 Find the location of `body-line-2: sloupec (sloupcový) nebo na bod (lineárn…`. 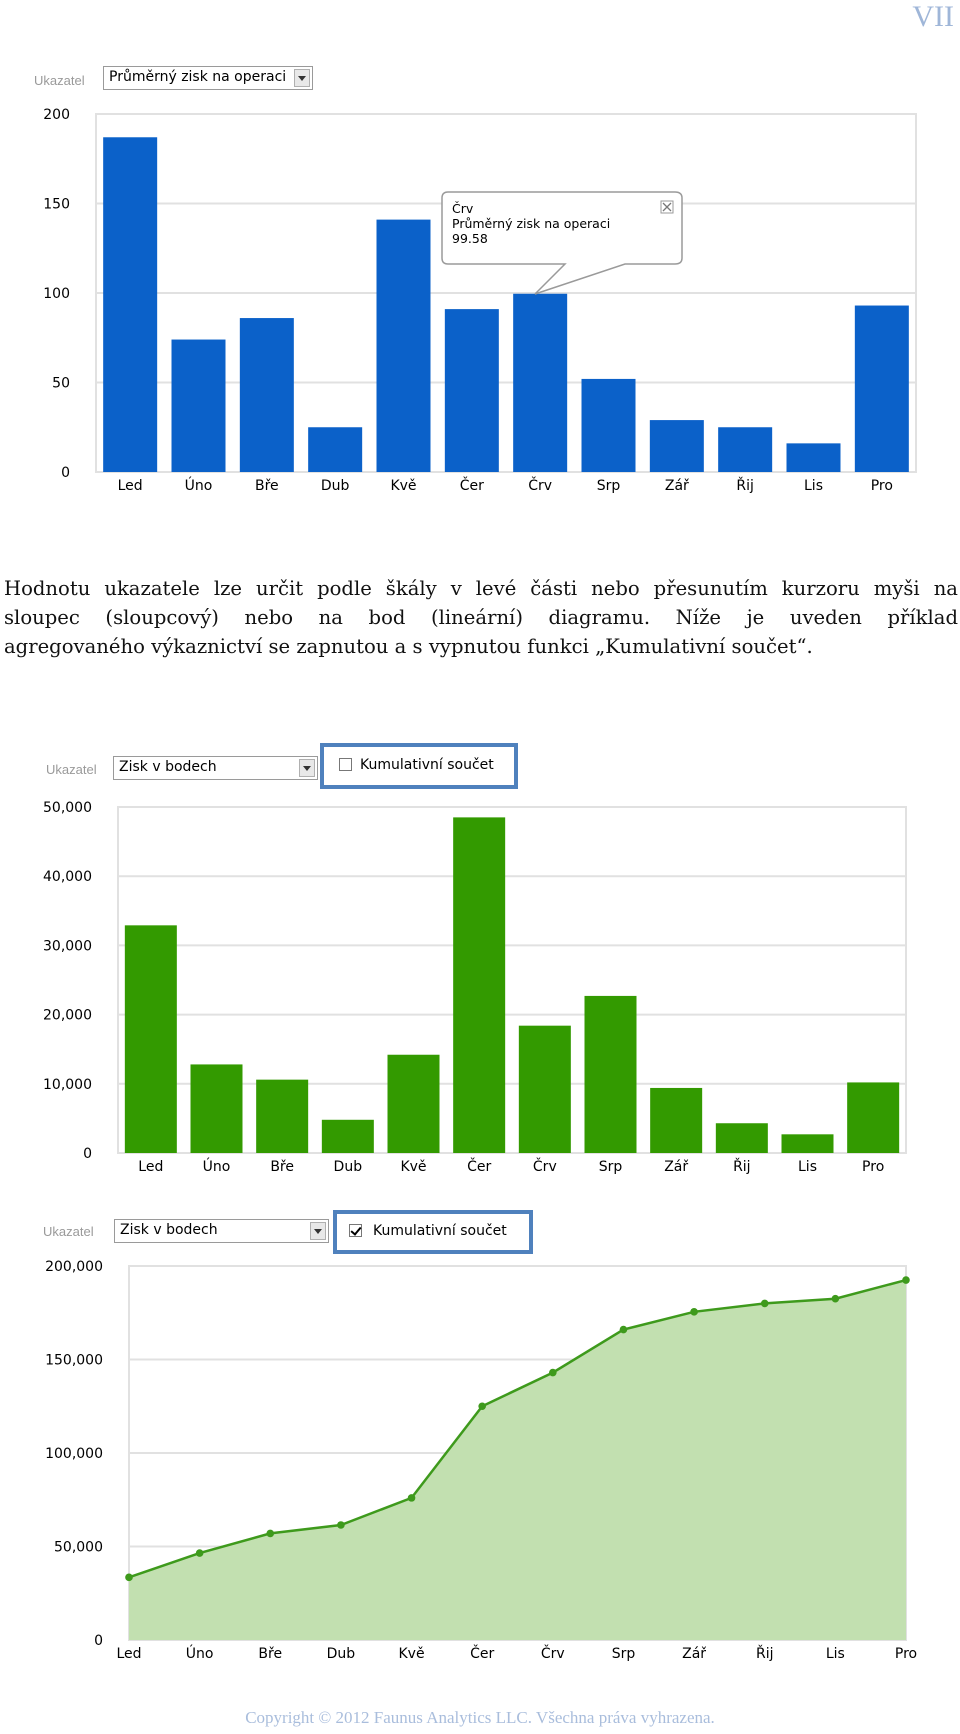

body-line-2: sloupec (sloupcový) nebo na bod (lineárn… is located at coordinates (481, 617).